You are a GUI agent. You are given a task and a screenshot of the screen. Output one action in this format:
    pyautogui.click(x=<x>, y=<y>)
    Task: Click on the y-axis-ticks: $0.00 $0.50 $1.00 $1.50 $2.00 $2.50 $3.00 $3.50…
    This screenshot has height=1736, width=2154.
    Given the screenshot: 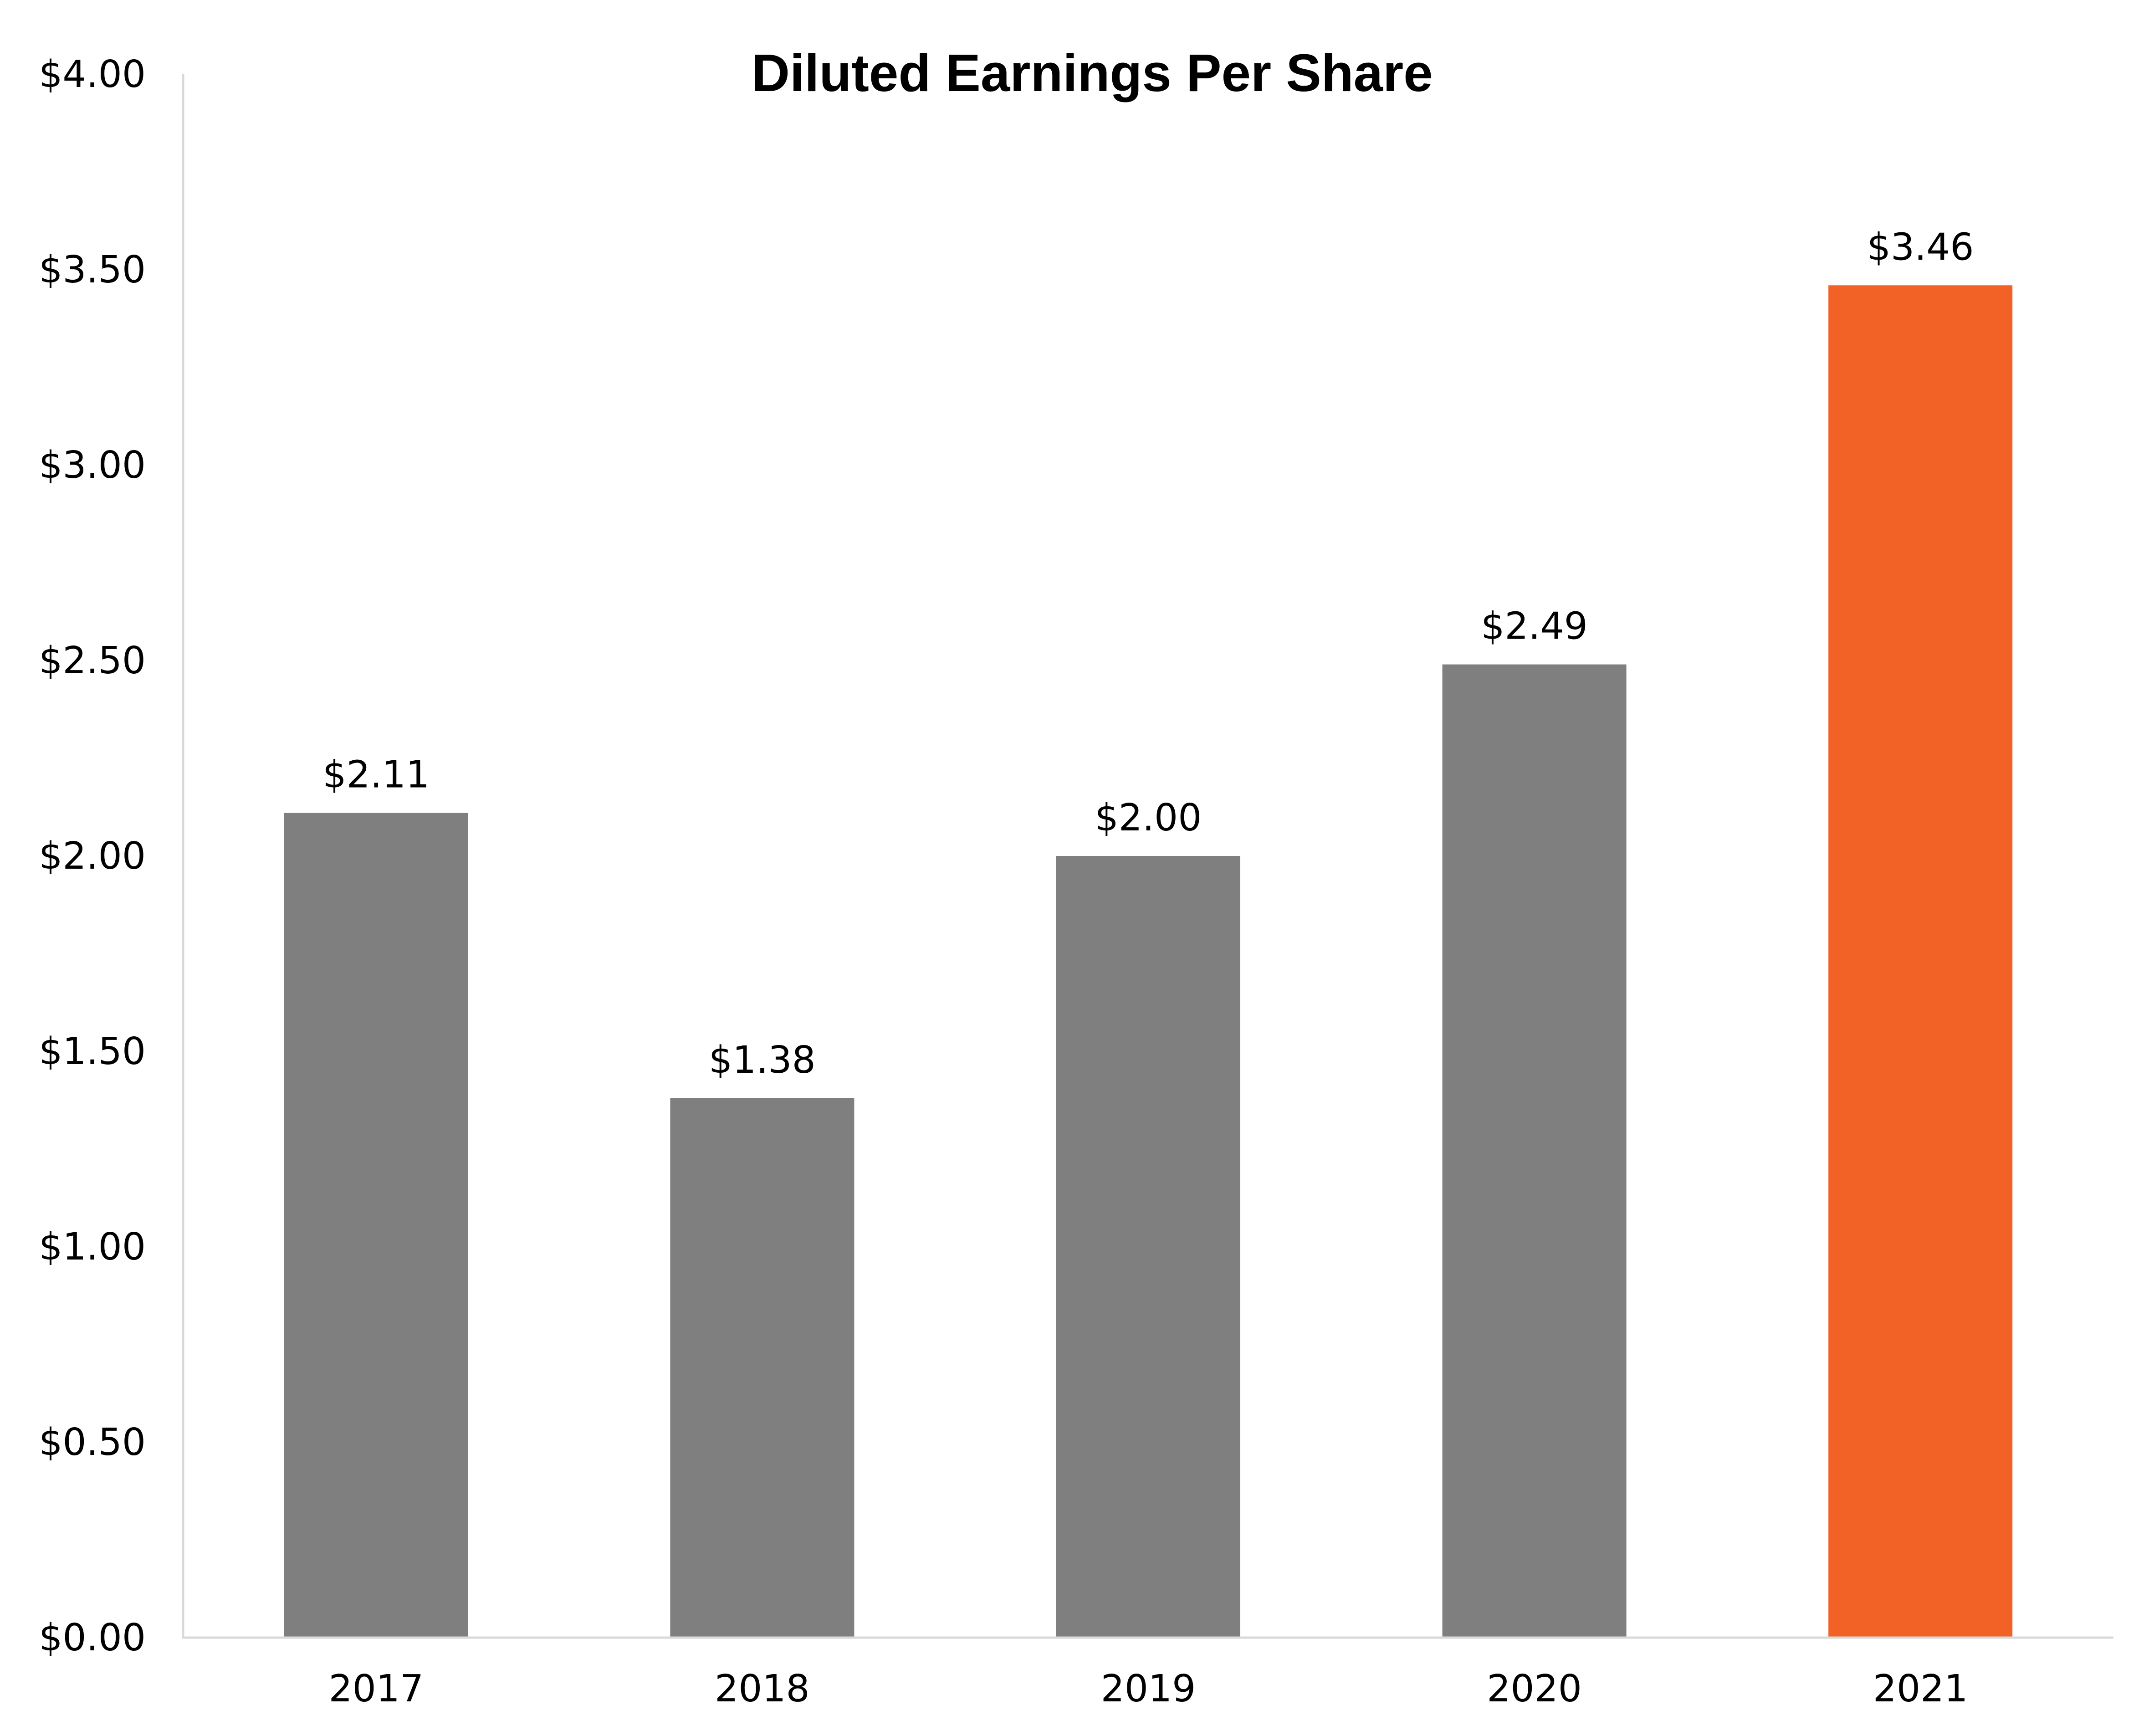 What is the action you would take?
    pyautogui.click(x=92, y=856)
    